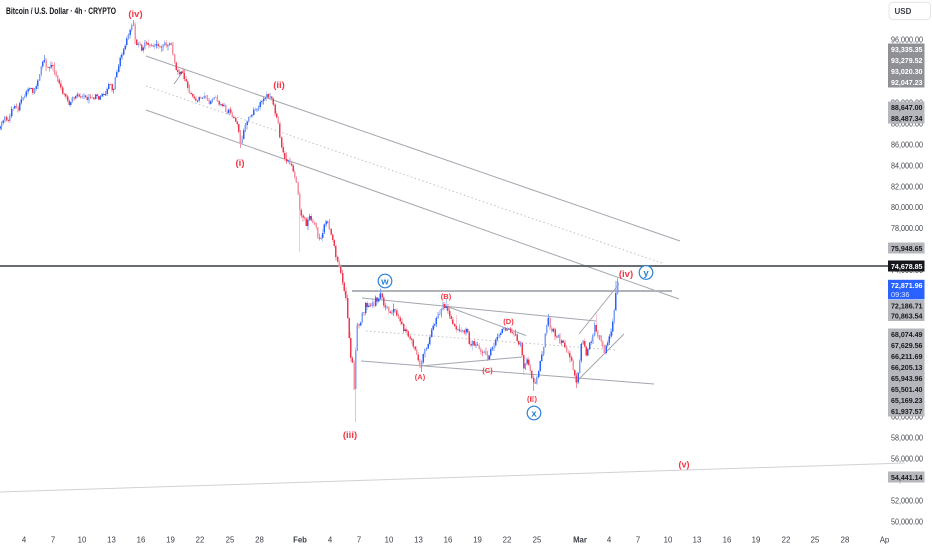 This screenshot has height=550, width=932. Describe the element at coordinates (907, 459) in the screenshot. I see `svg-text: 56,000.00` at that location.